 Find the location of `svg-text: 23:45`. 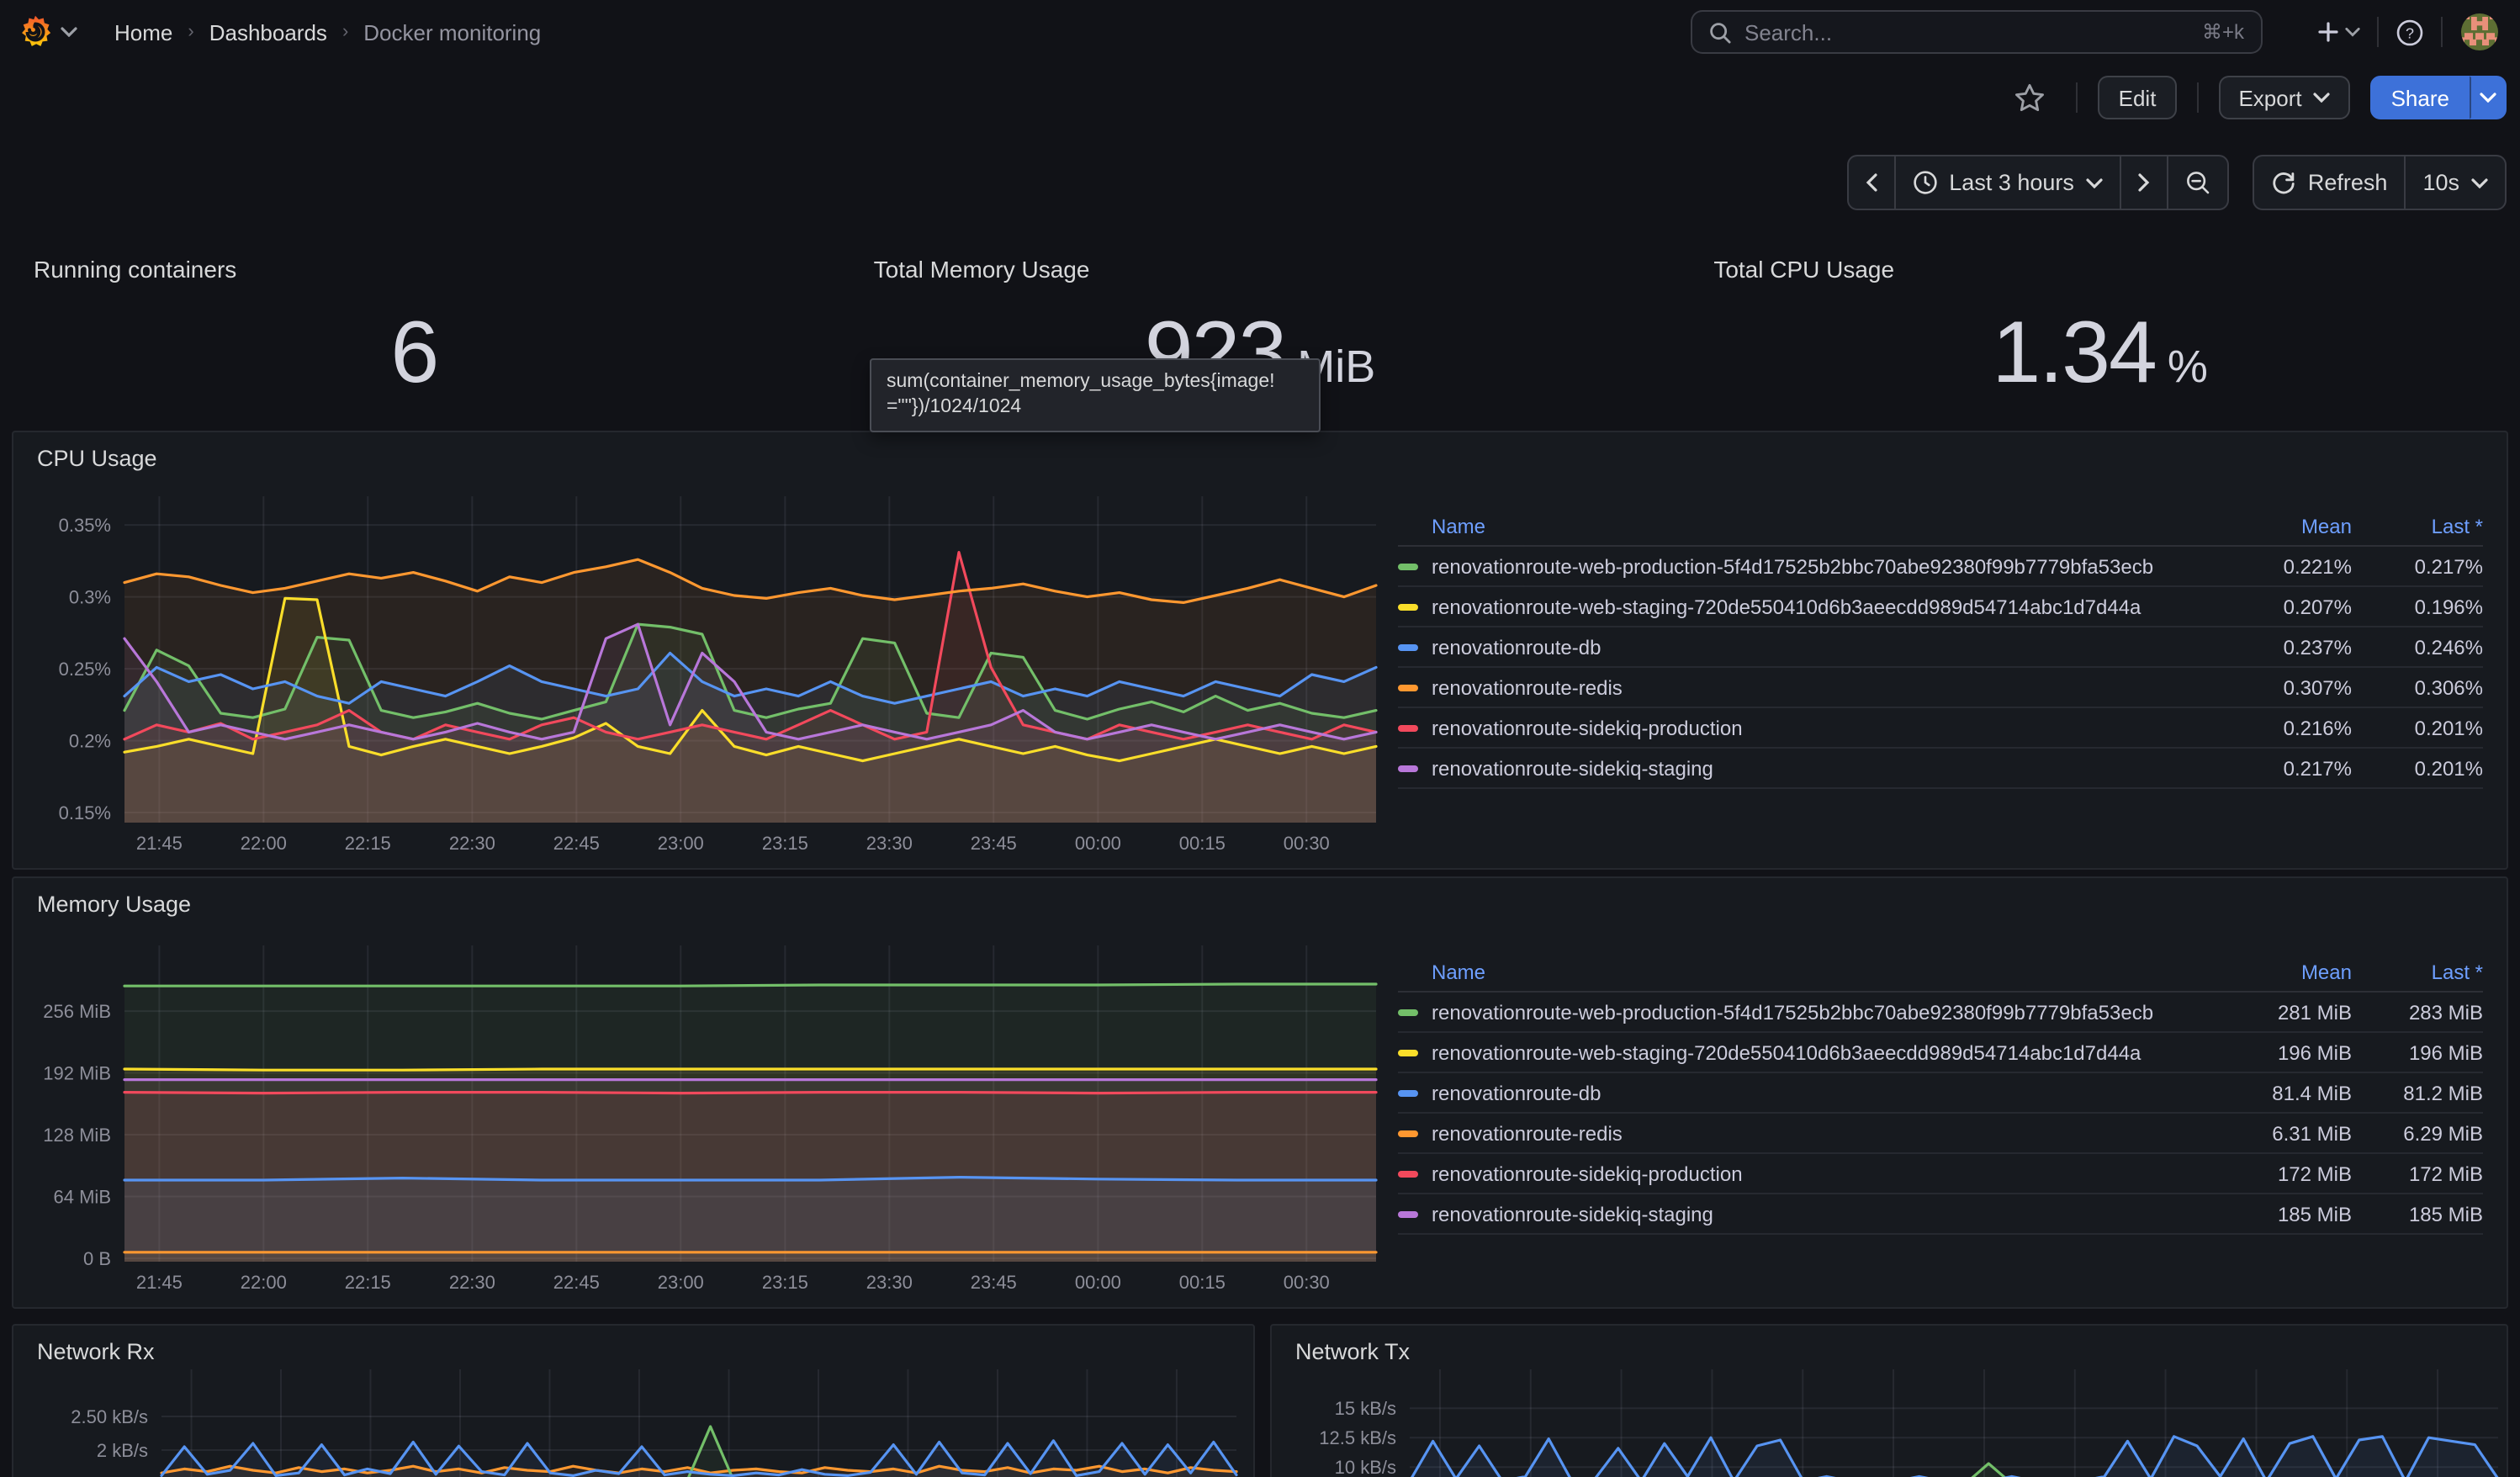

svg-text: 23:45 is located at coordinates (994, 1282).